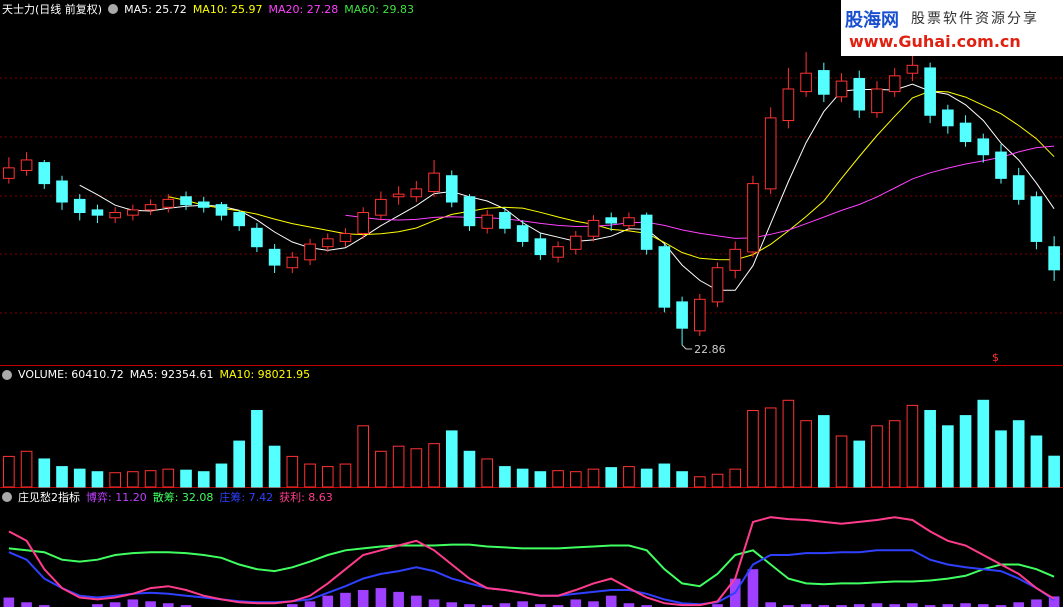 The image size is (1063, 607). I want to click on watermark-slogan: 股票软件资源分享, so click(975, 19).